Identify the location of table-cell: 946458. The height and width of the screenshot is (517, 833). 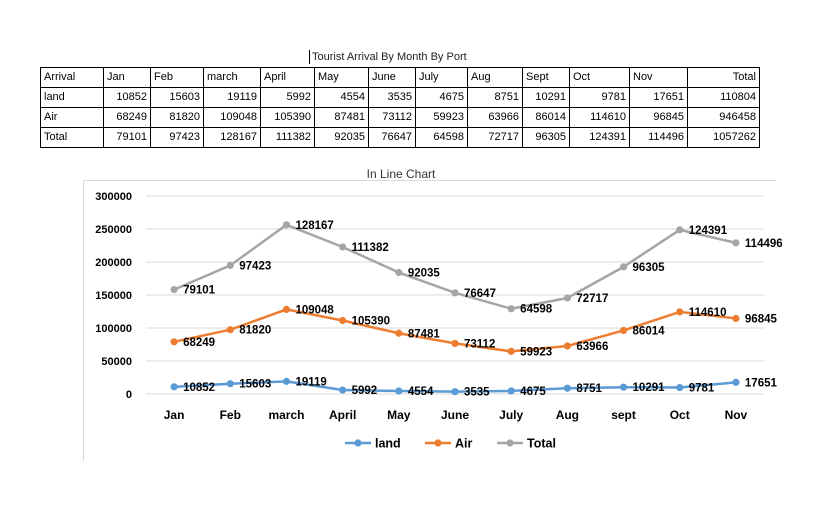
(723, 117).